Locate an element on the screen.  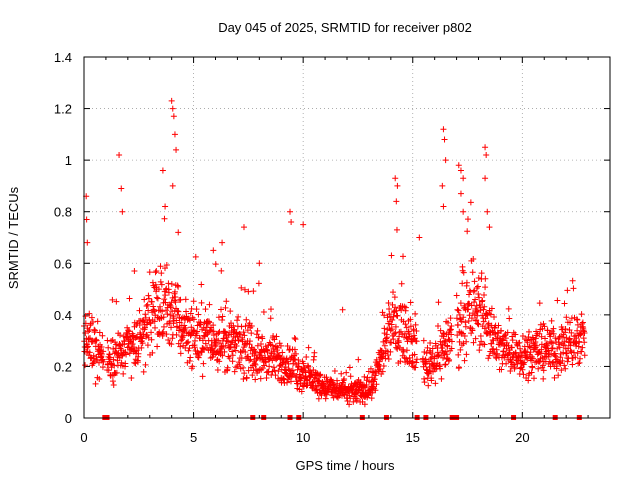
y-tick-label: 1.2 is located at coordinates (63, 109).